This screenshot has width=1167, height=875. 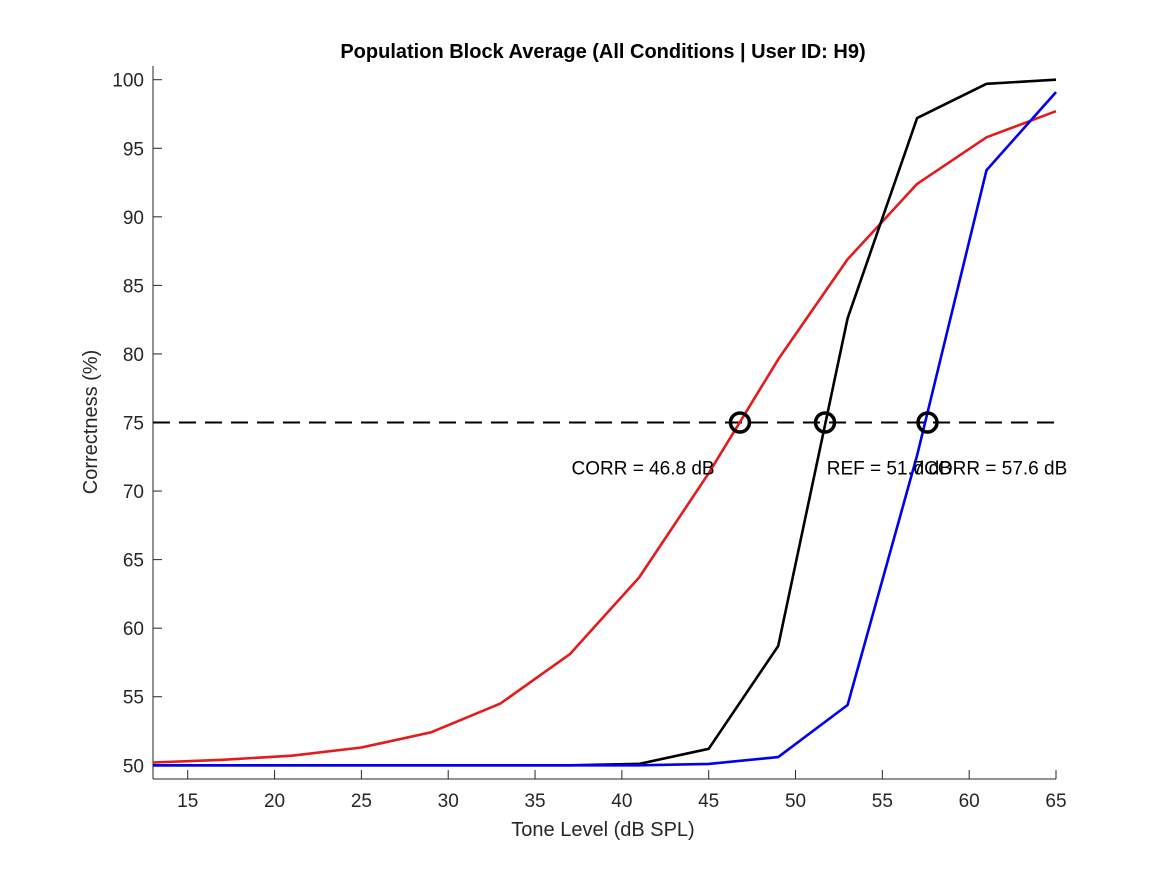 What do you see at coordinates (448, 801) in the screenshot?
I see `x-tick-label: 30` at bounding box center [448, 801].